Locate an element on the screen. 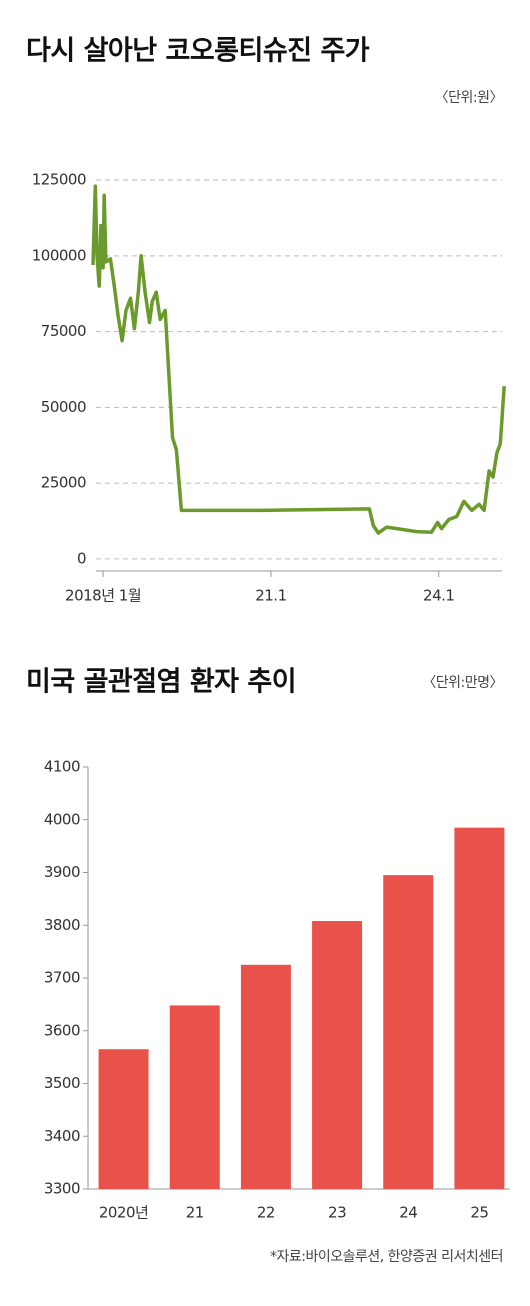 Image resolution: width=530 pixels, height=1306 pixels. y-tick-label: 125000 is located at coordinates (59, 180).